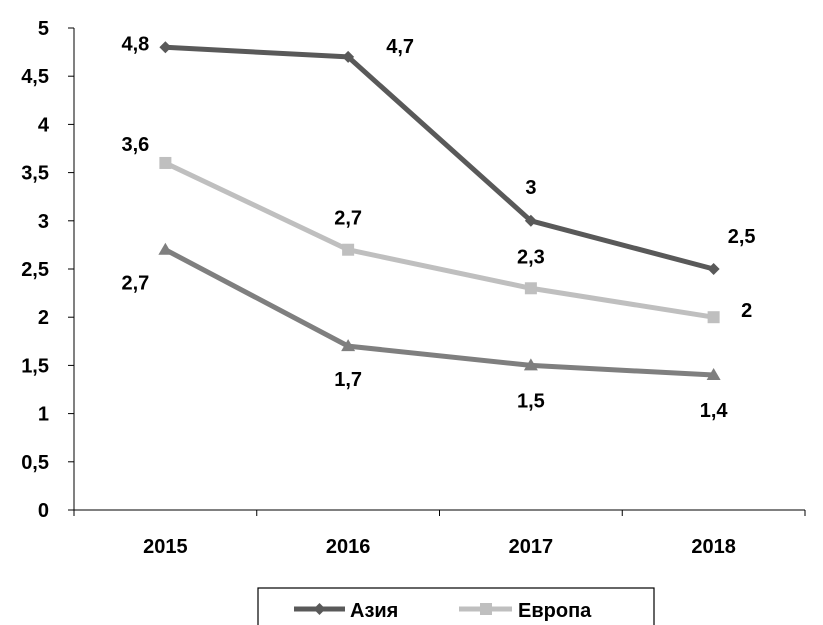 This screenshot has width=823, height=625. What do you see at coordinates (531, 401) in the screenshot?
I see `data-label: 1,5` at bounding box center [531, 401].